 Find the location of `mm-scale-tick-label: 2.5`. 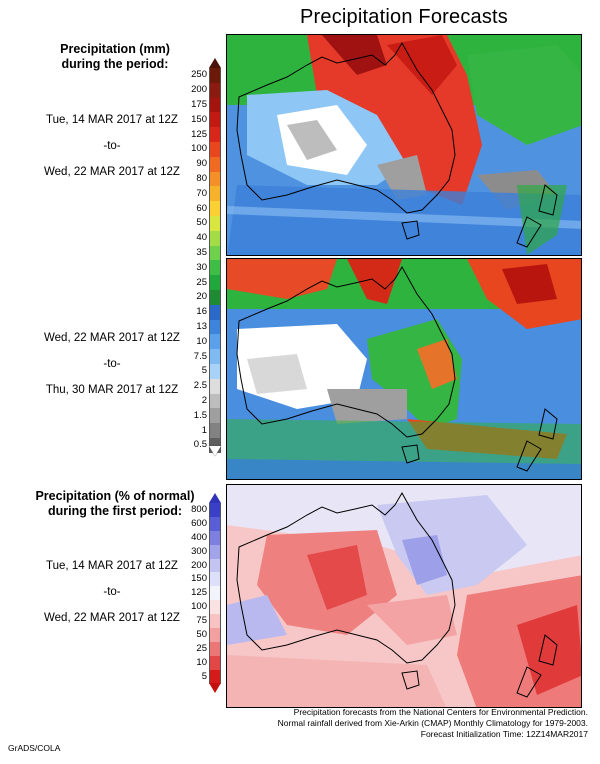

mm-scale-tick-label: 2.5 is located at coordinates (200, 386).